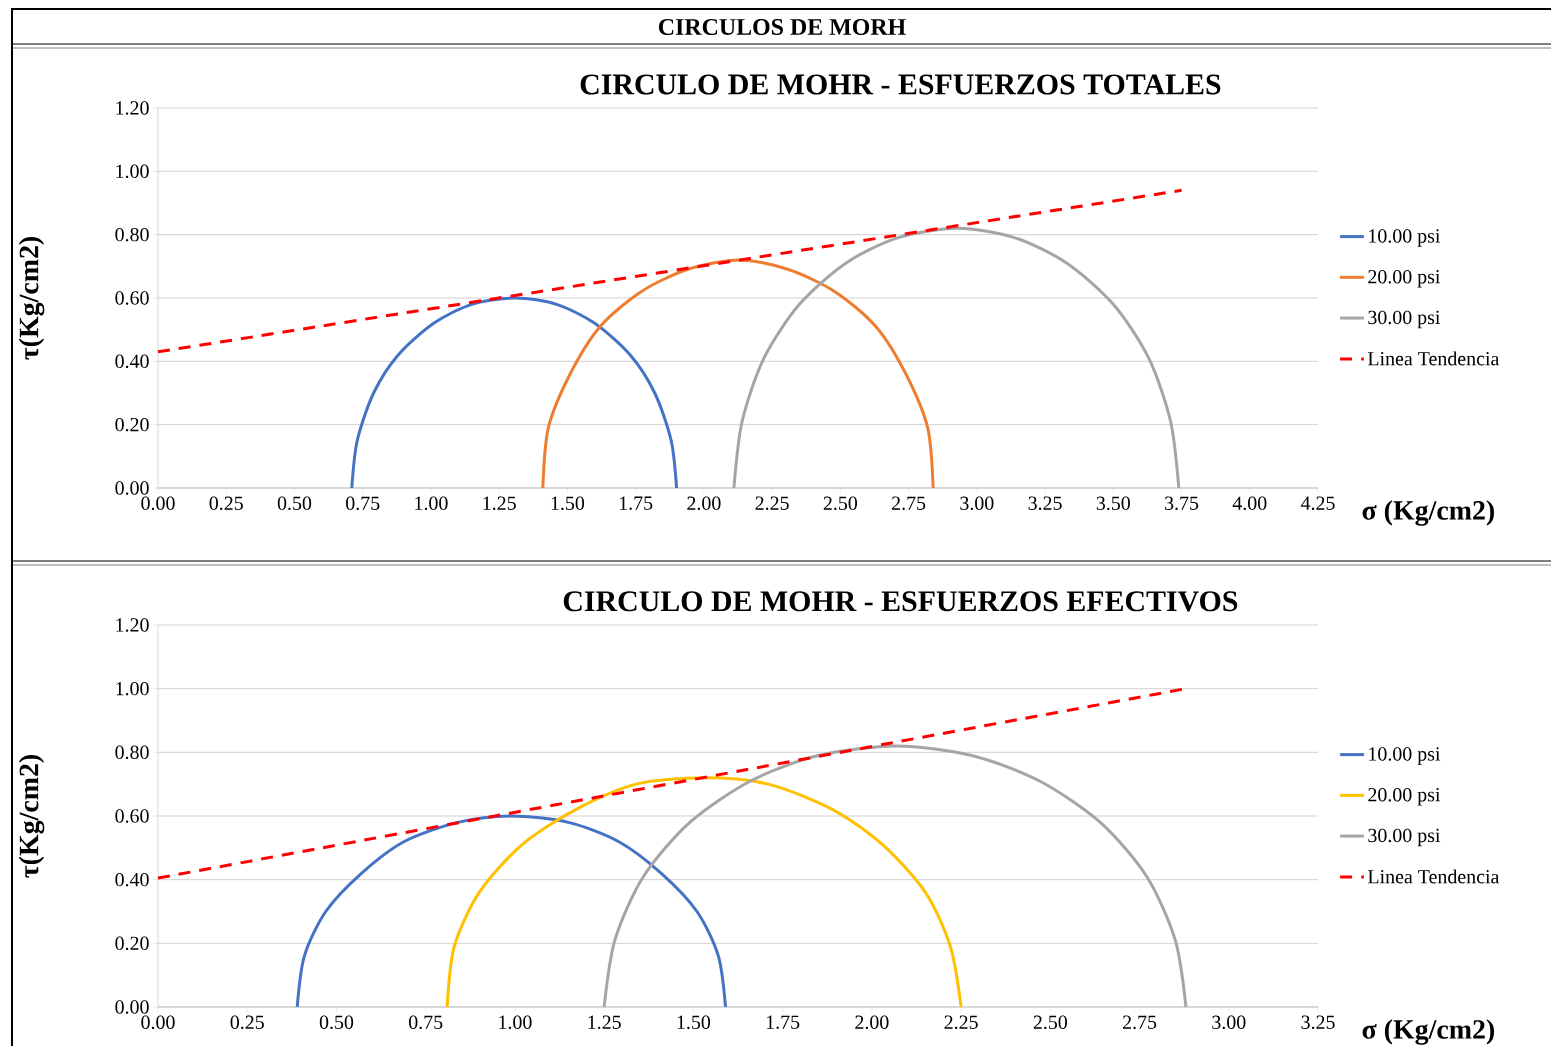  I want to click on x-tick-label: 4.00, so click(1249, 503).